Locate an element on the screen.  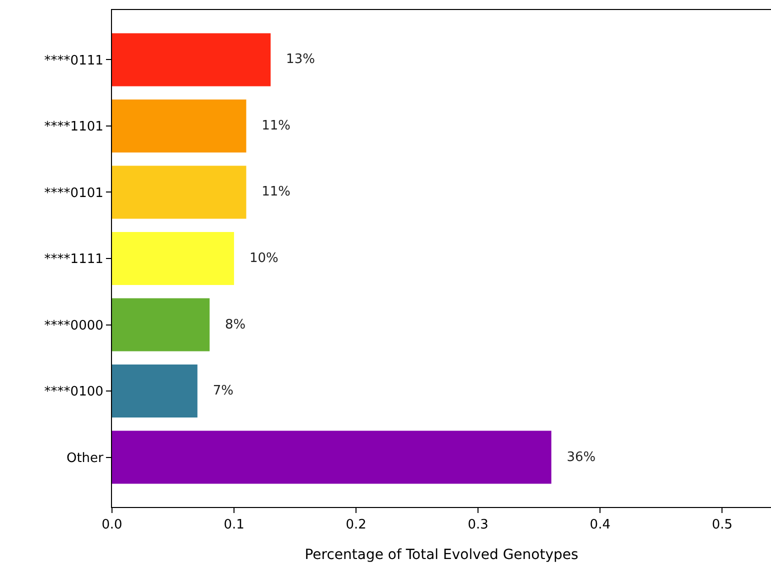
data-label: 13% is located at coordinates (294, 60).